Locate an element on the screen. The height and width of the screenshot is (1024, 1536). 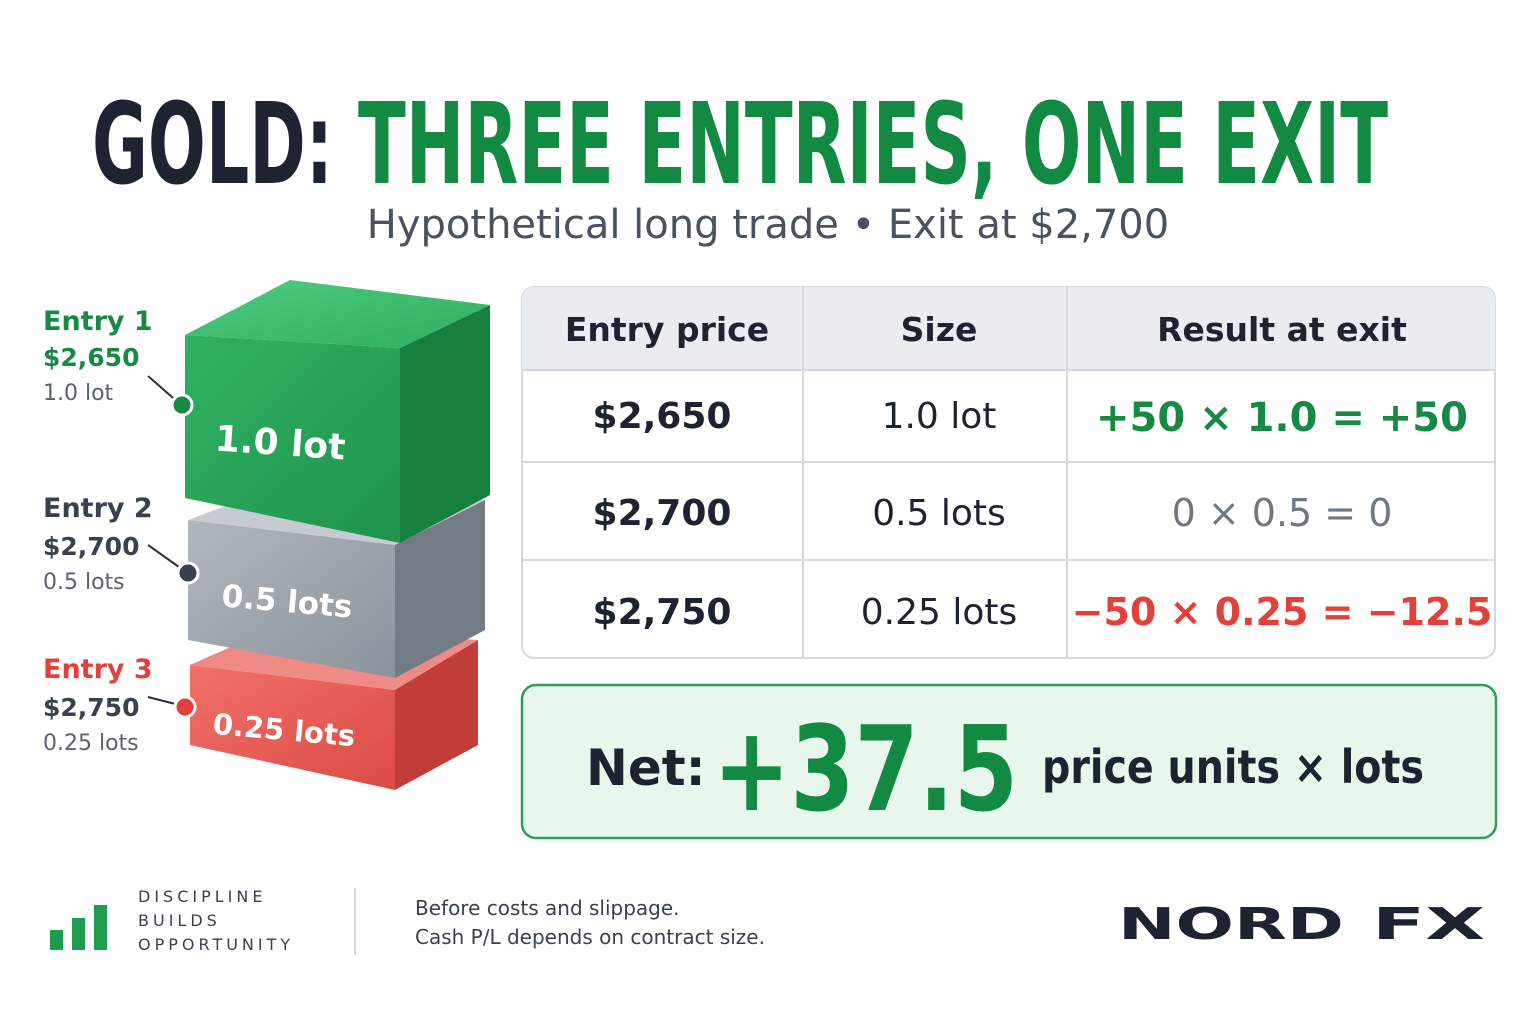
footer-note: Cash P/L depends on contract size. is located at coordinates (590, 937).